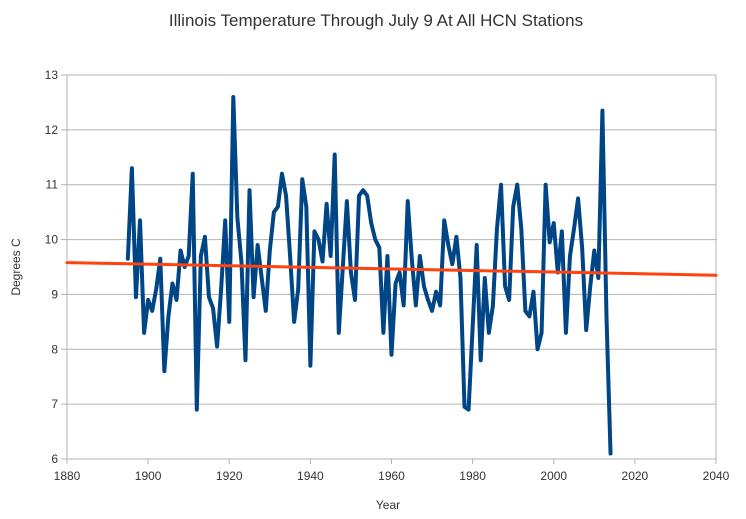  What do you see at coordinates (52, 240) in the screenshot?
I see `y-tick-label: 10` at bounding box center [52, 240].